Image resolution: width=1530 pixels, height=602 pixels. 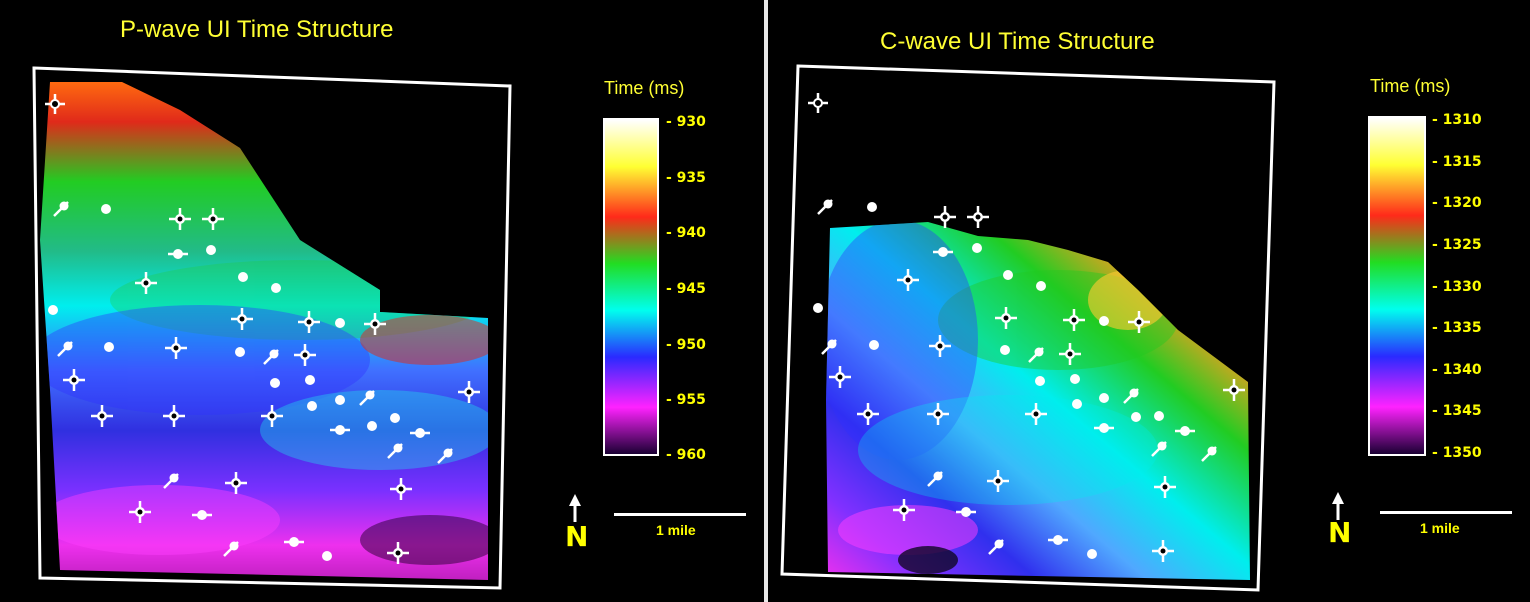 I want to click on p-wave-colorbar, so click(x=631, y=287).